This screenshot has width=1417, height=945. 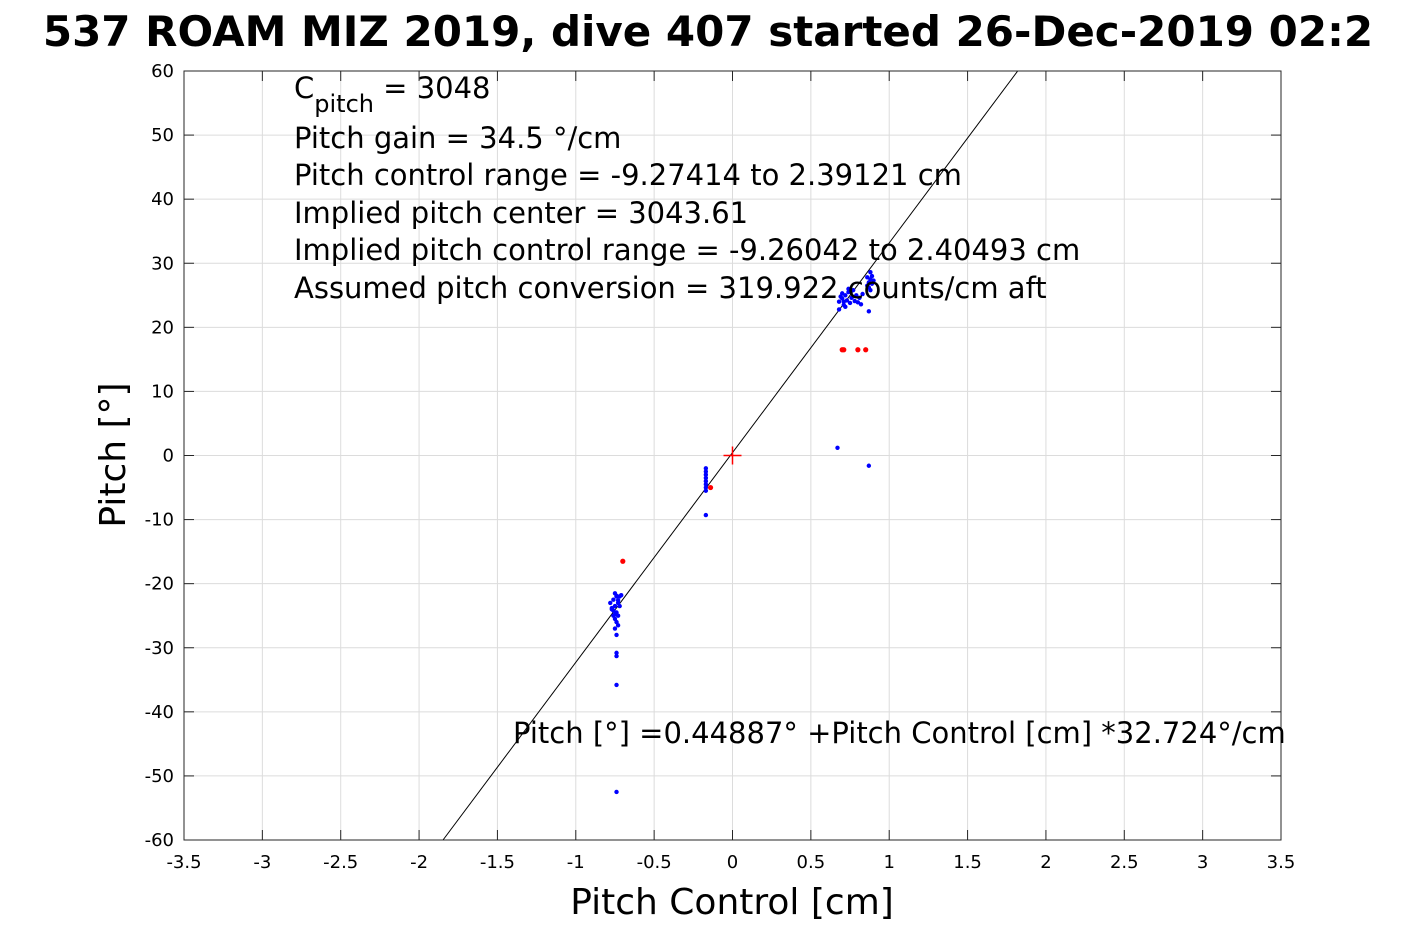 What do you see at coordinates (521, 213) in the screenshot?
I see `annotation-implied-pitch-center: Implied pitch center = 3043.61` at bounding box center [521, 213].